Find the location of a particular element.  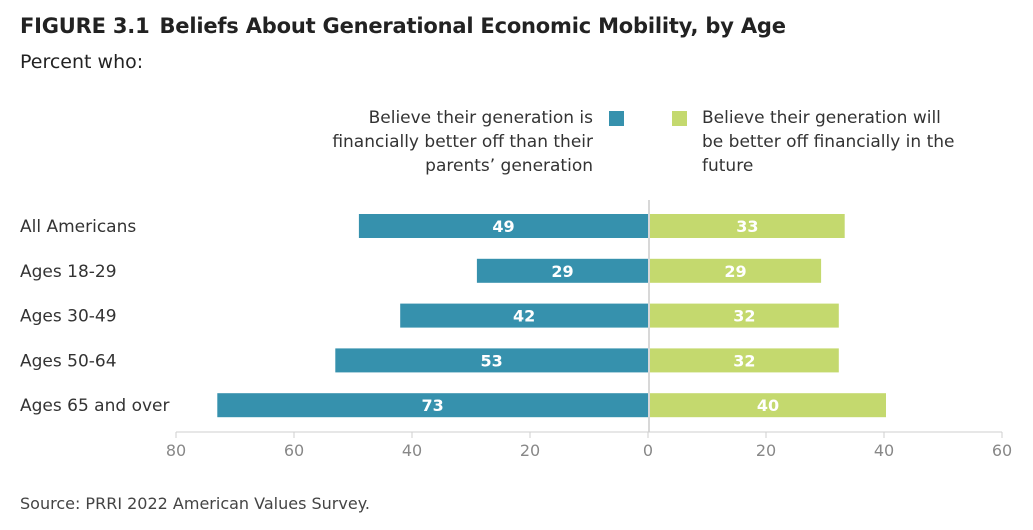

figure-label: FIGURE 3.1 is located at coordinates (85, 26).